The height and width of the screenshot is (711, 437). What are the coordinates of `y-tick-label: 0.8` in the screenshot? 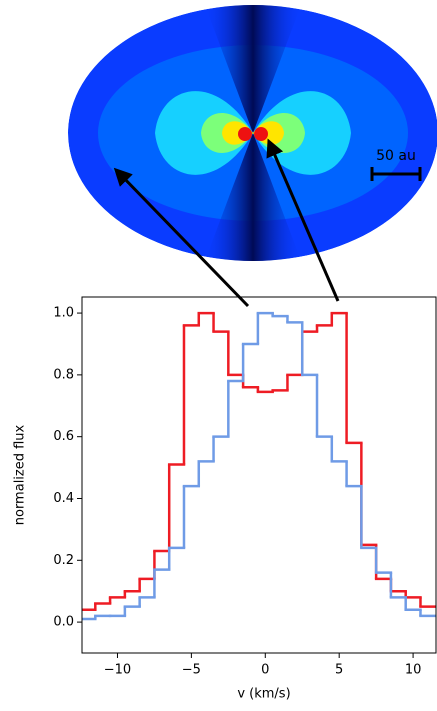 It's located at (63, 374).